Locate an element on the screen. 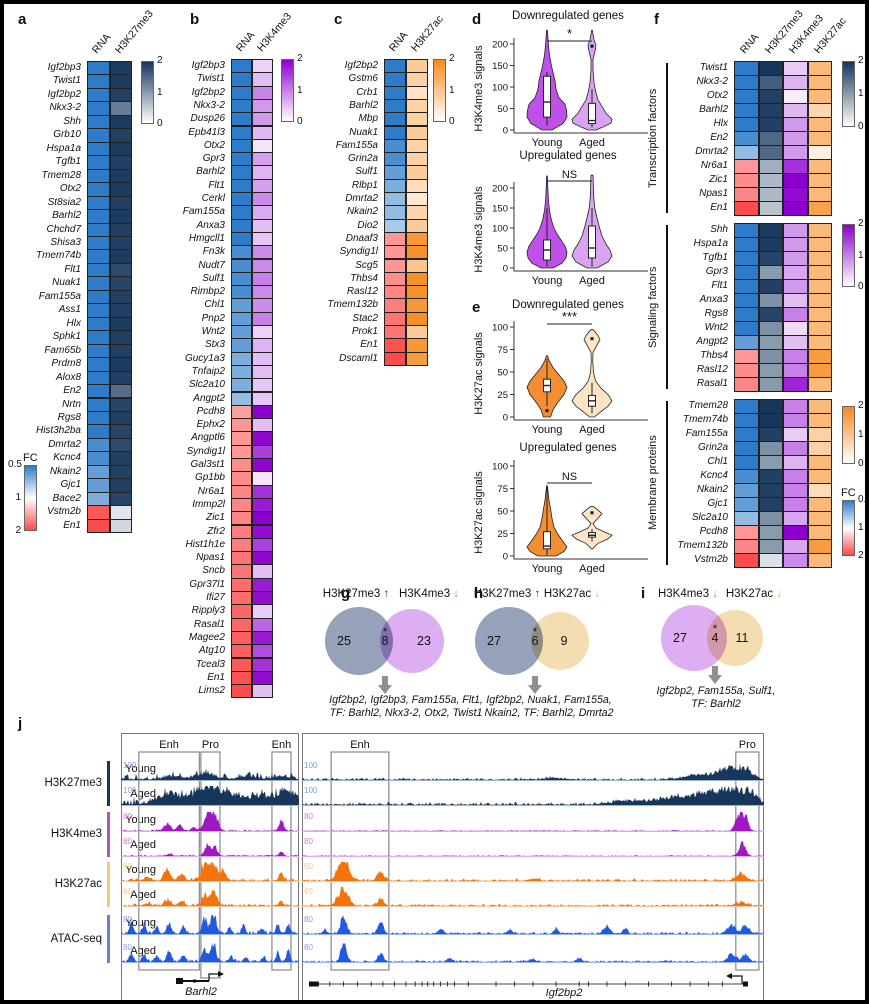 Image resolution: width=869 pixels, height=1004 pixels. panel-label-h: h is located at coordinates (479, 593).